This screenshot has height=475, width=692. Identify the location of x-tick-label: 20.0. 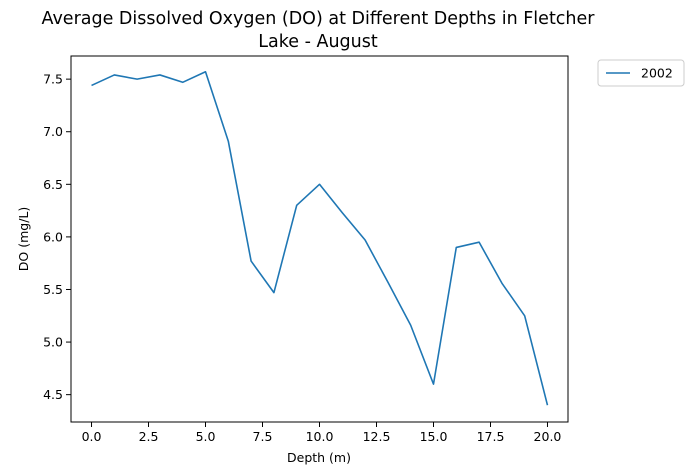
(548, 436).